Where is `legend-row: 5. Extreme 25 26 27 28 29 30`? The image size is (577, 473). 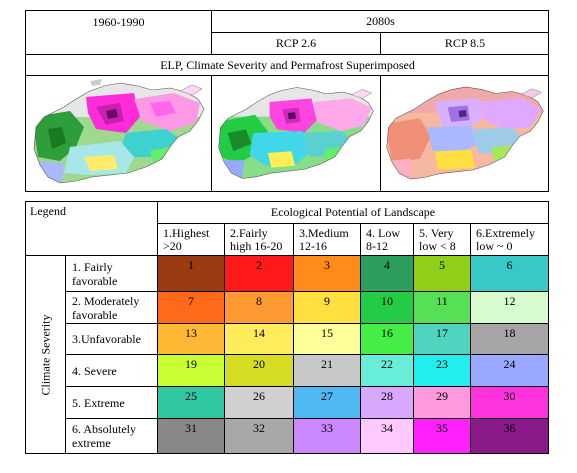 legend-row: 5. Extreme 25 26 27 28 29 30 is located at coordinates (287, 402).